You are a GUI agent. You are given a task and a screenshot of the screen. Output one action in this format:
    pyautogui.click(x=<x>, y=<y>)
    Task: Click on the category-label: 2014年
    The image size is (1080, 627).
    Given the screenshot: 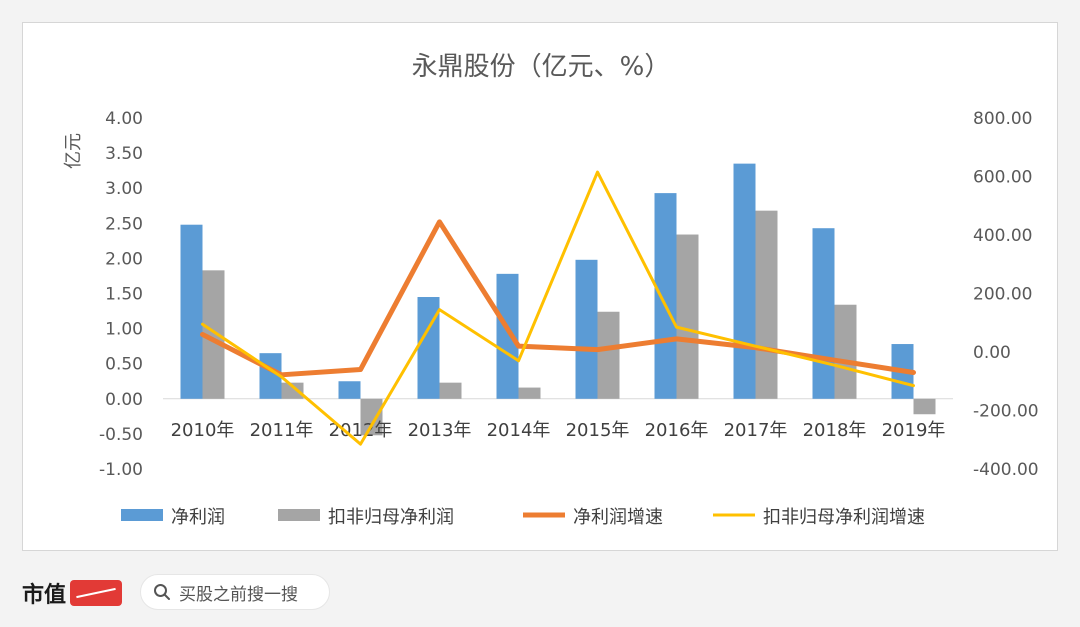 What is the action you would take?
    pyautogui.click(x=519, y=430)
    